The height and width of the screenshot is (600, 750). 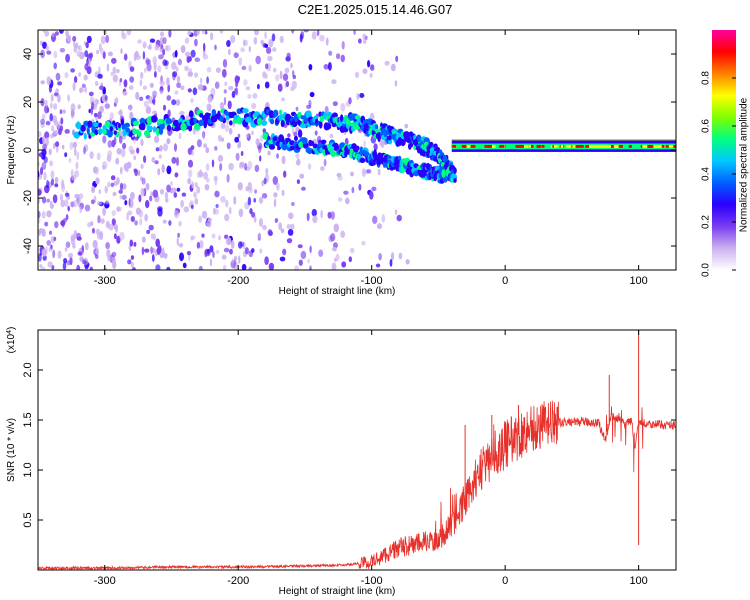 What do you see at coordinates (238, 281) in the screenshot?
I see `x-tick-label: -200` at bounding box center [238, 281].